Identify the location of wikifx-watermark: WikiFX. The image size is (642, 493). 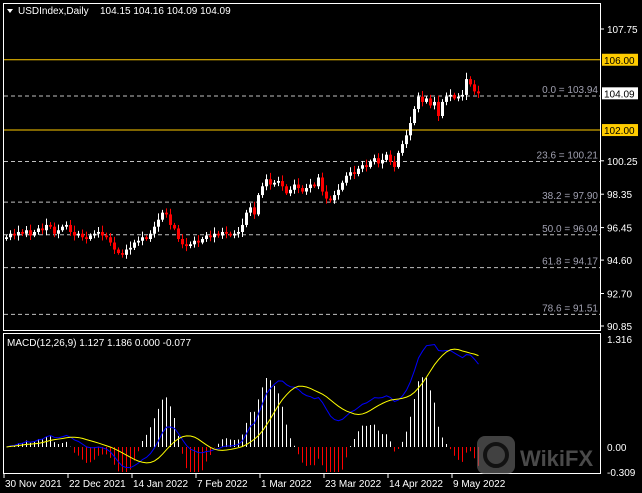
(535, 455).